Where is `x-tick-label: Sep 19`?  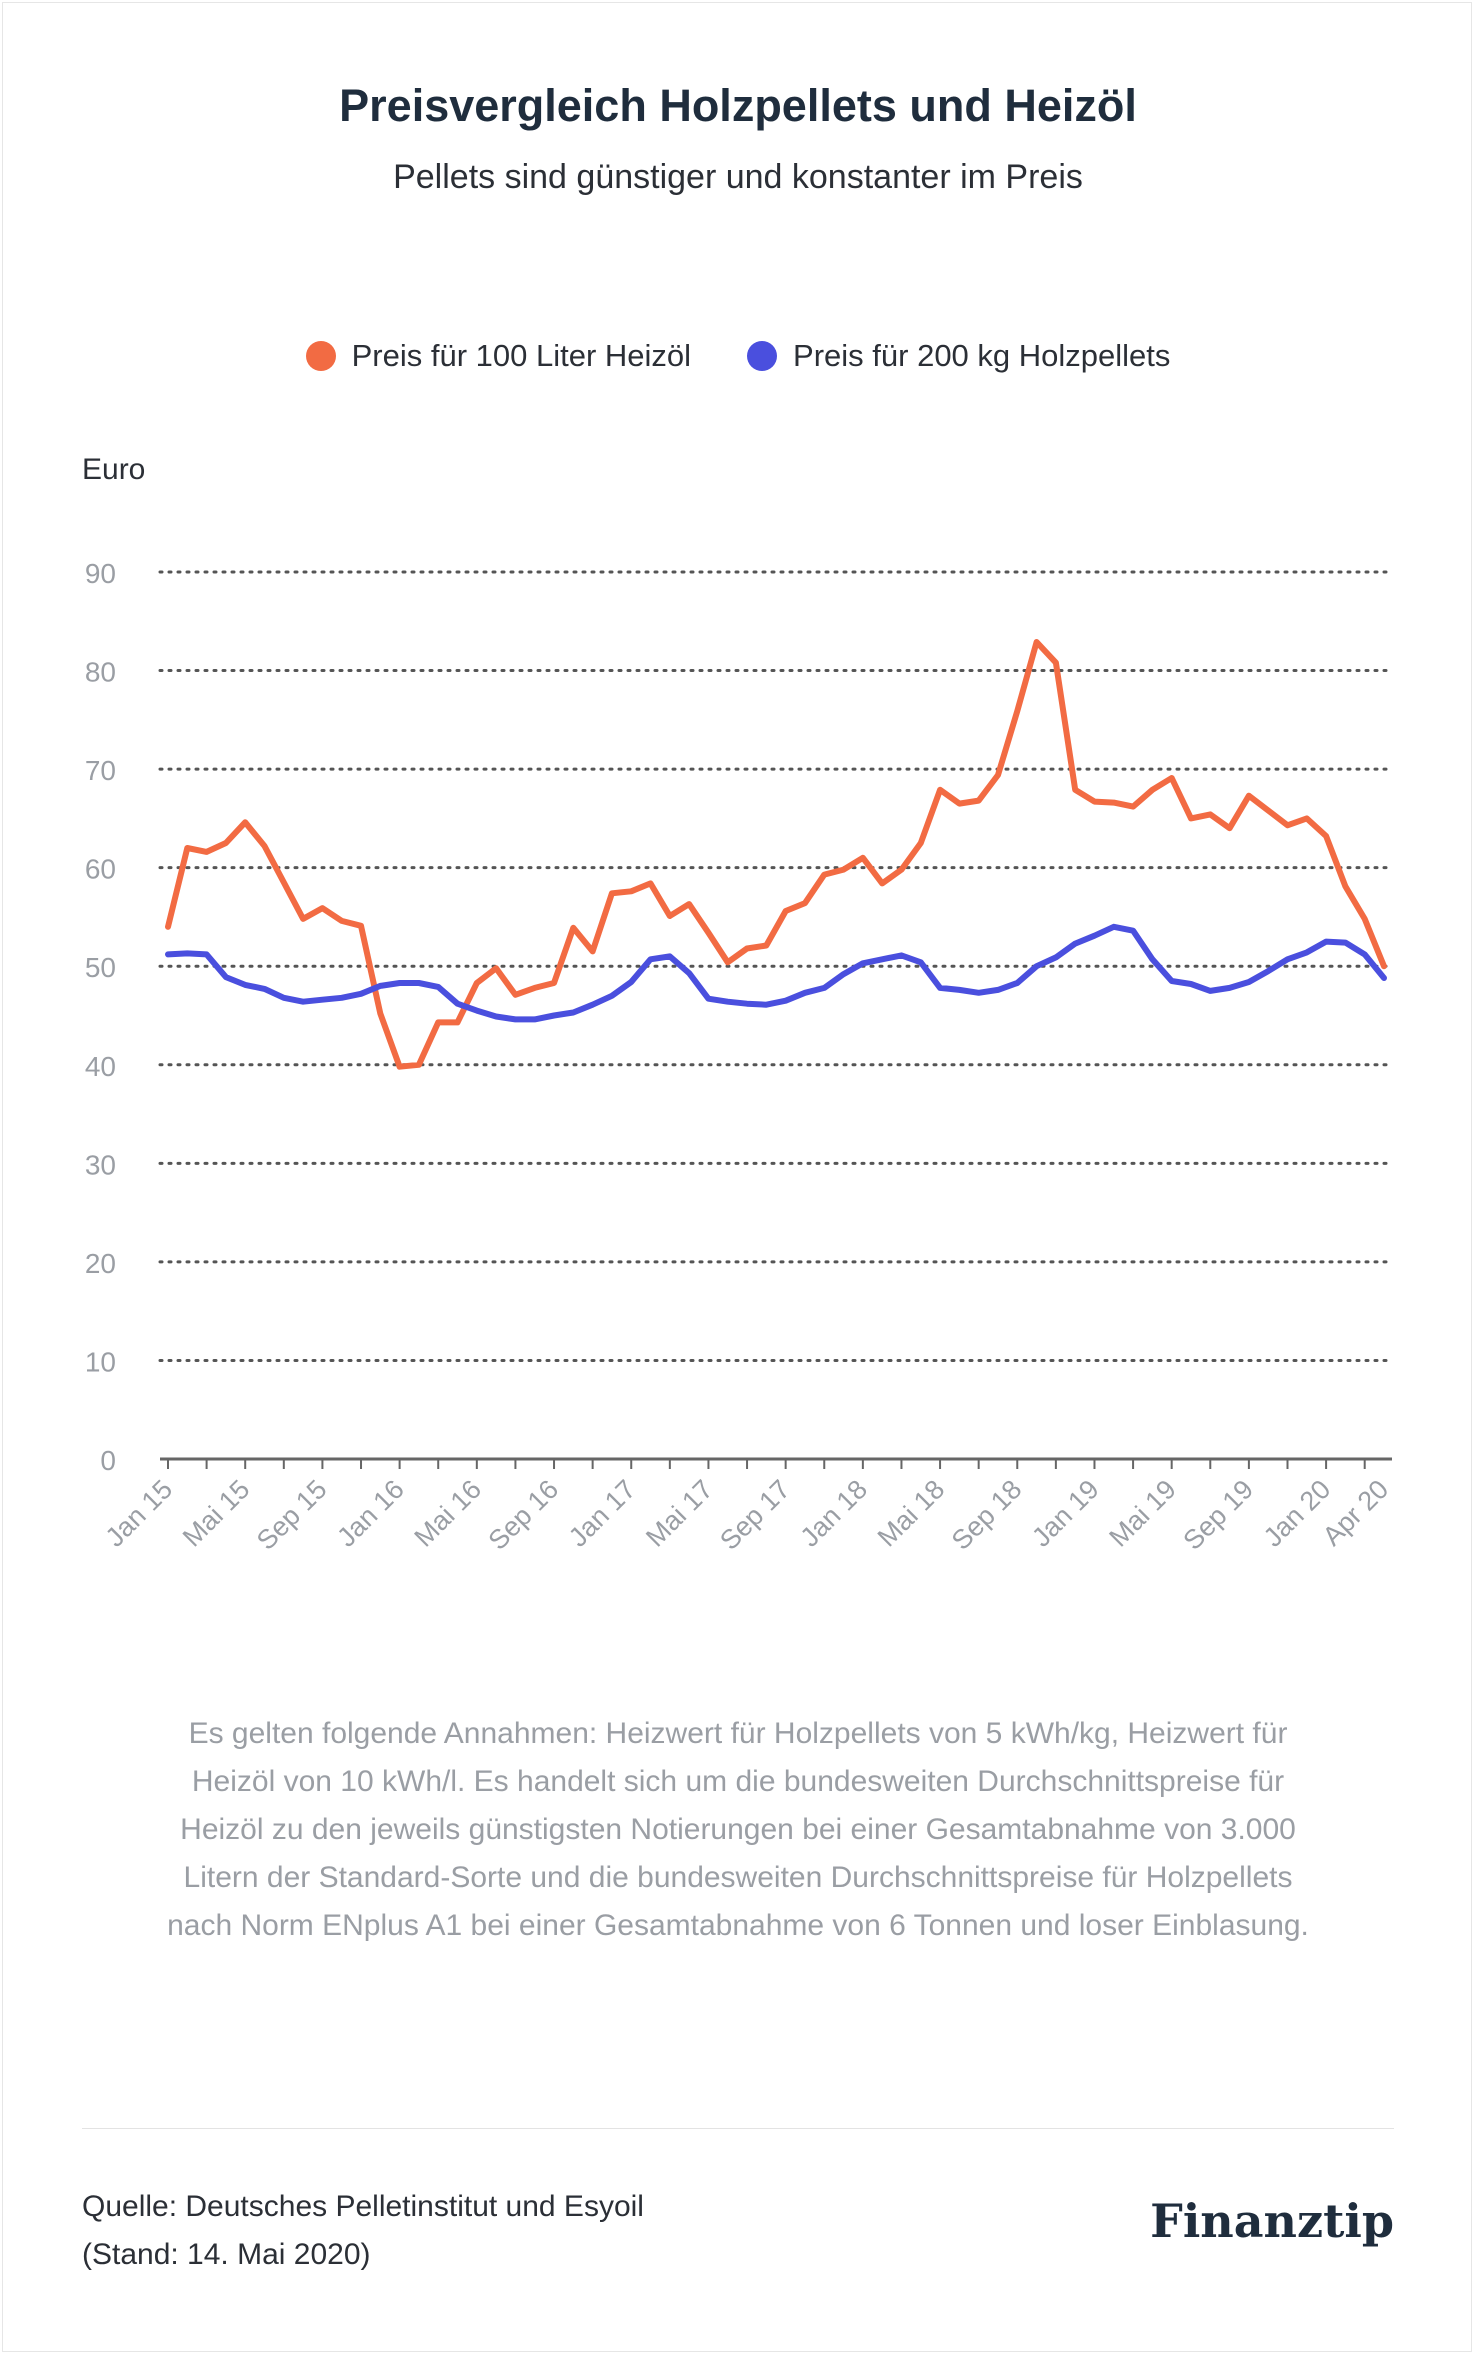
x-tick-label: Sep 19 is located at coordinates (1218, 1515).